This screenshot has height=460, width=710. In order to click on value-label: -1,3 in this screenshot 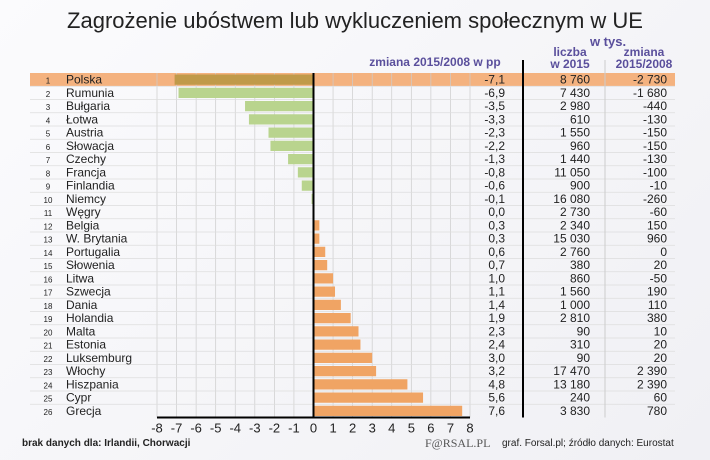, I will do `click(494, 159)`.